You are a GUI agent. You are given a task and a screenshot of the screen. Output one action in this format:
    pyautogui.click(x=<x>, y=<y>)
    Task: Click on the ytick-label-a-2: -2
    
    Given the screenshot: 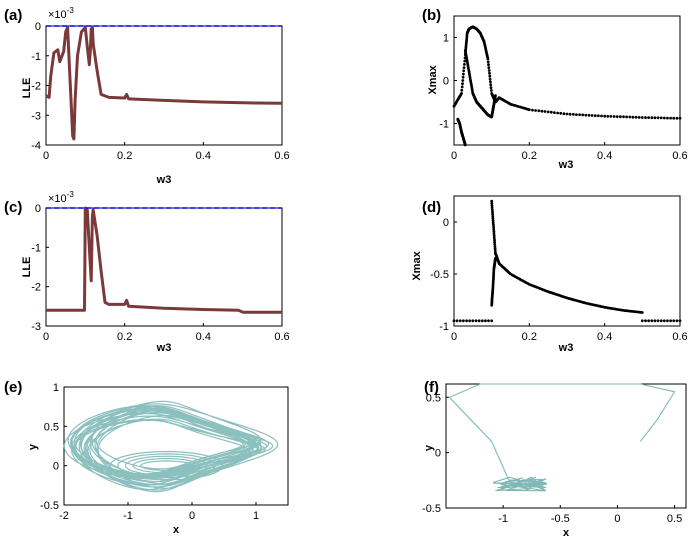 What is the action you would take?
    pyautogui.click(x=36, y=87)
    